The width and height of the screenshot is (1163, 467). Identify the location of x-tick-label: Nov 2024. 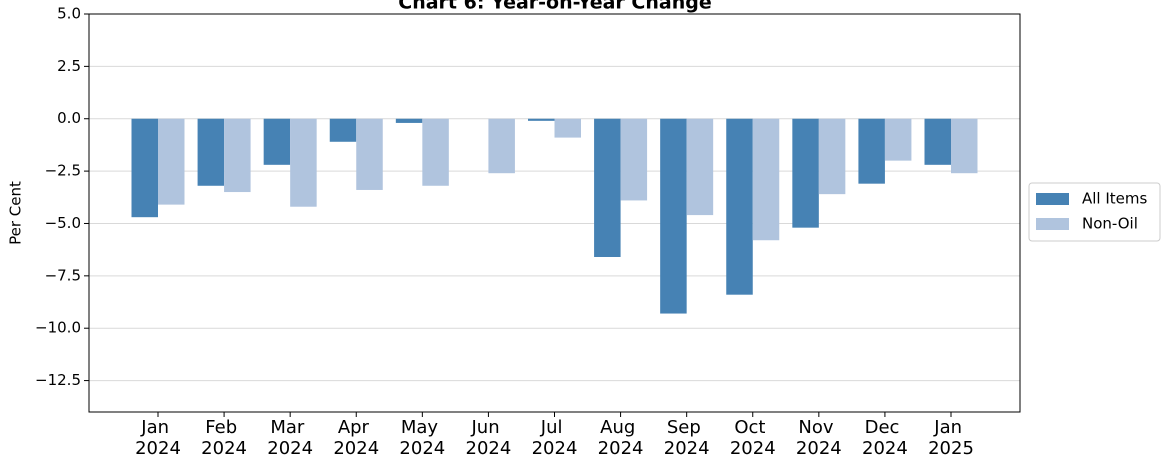
(819, 438).